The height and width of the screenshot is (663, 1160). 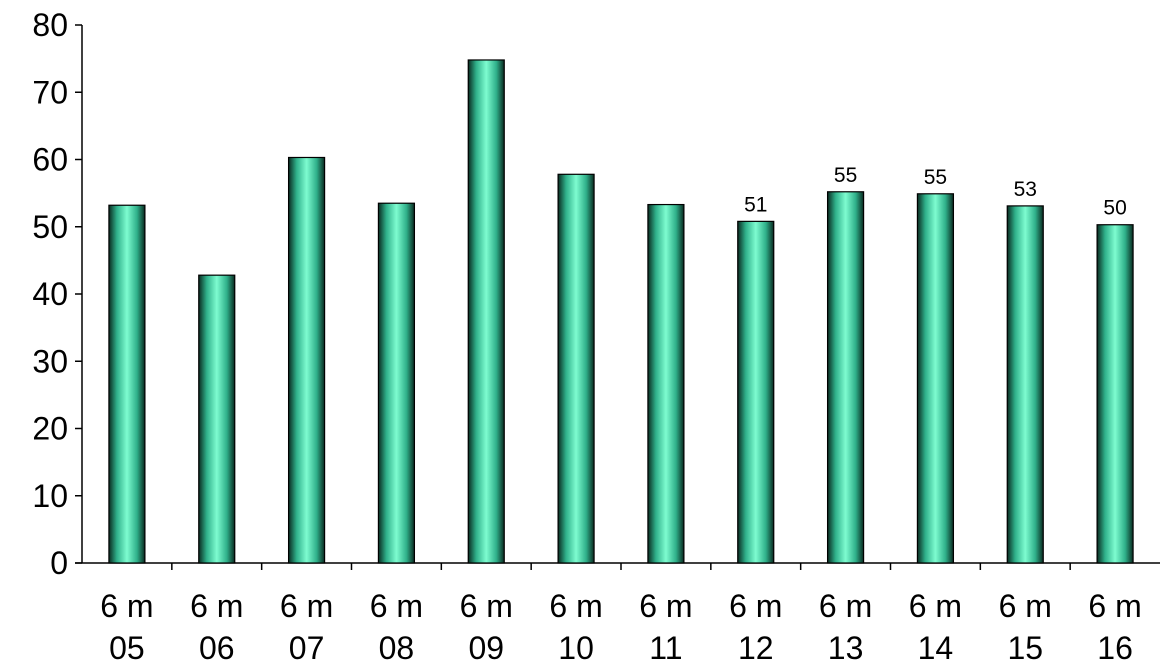 What do you see at coordinates (1114, 208) in the screenshot?
I see `data-label: 50` at bounding box center [1114, 208].